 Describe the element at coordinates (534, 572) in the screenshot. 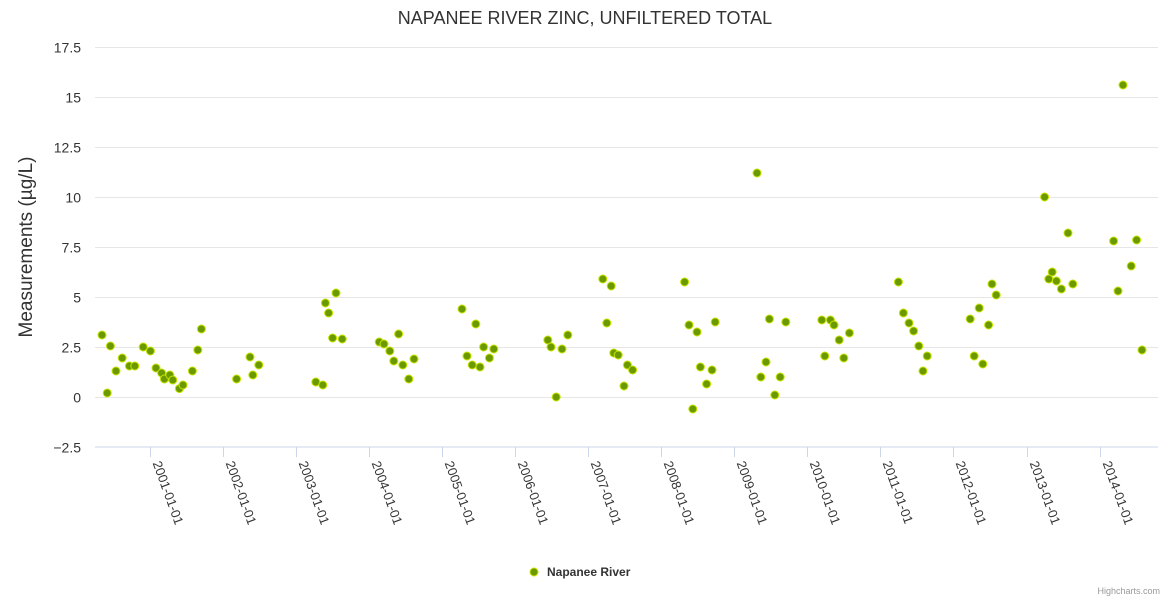

I see `legend-marker` at that location.